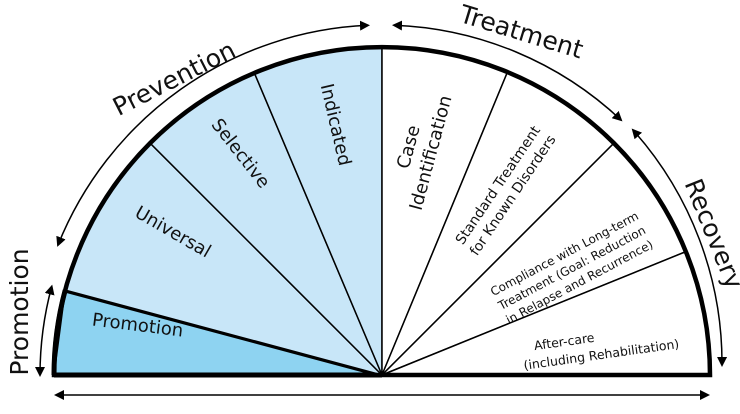  What do you see at coordinates (679, 247) in the screenshot?
I see `recovery-arc-arrow` at bounding box center [679, 247].